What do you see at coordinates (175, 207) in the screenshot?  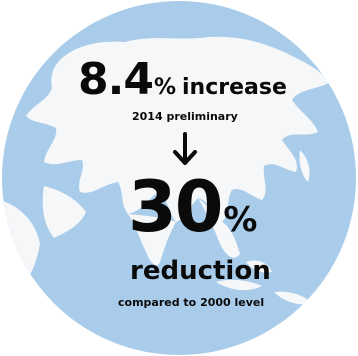 I see `reduction-value: 30` at bounding box center [175, 207].